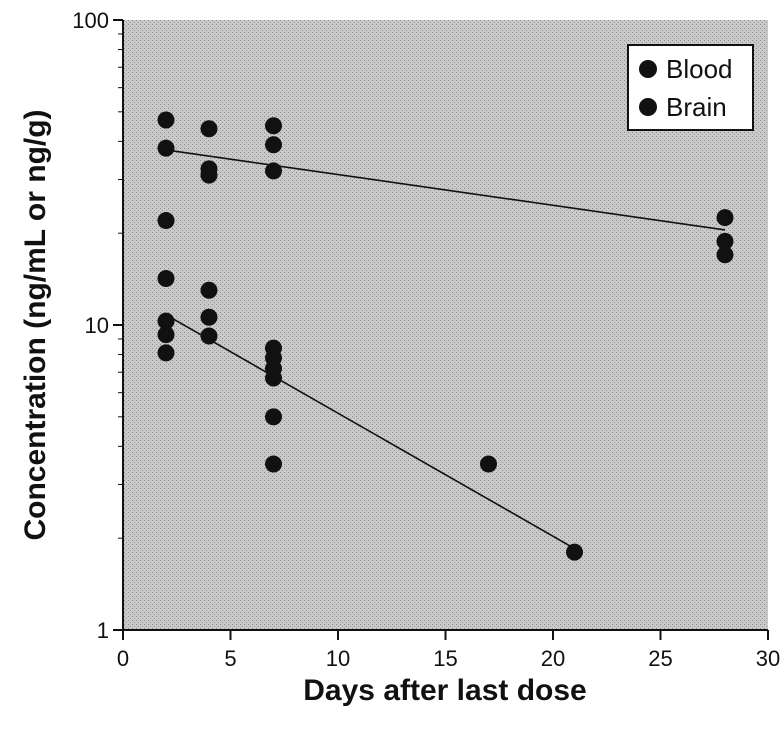  What do you see at coordinates (445, 658) in the screenshot?
I see `x-tick-label: 15` at bounding box center [445, 658].